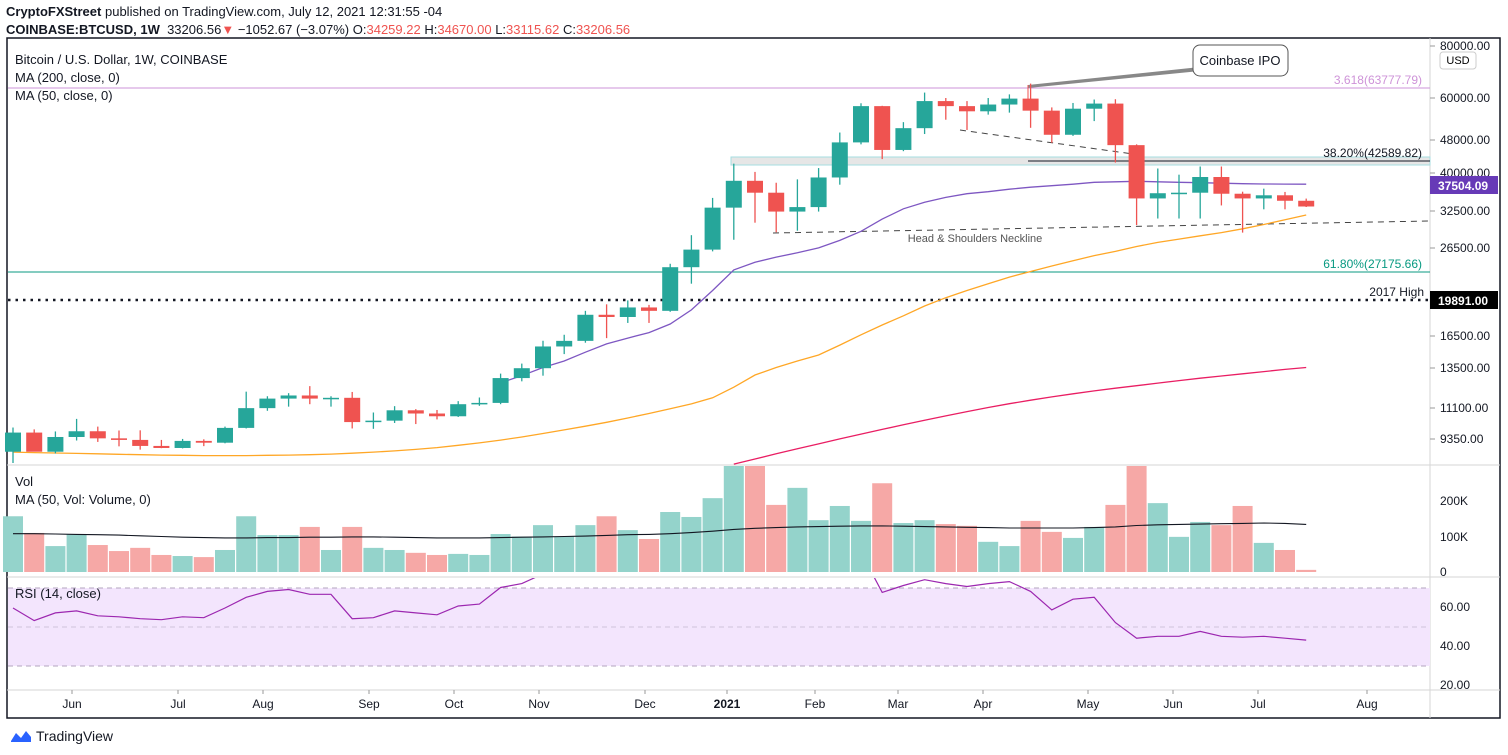 The width and height of the screenshot is (1508, 755). Describe the element at coordinates (1240, 60) in the screenshot. I see `coinbase-ipo-callout` at that location.